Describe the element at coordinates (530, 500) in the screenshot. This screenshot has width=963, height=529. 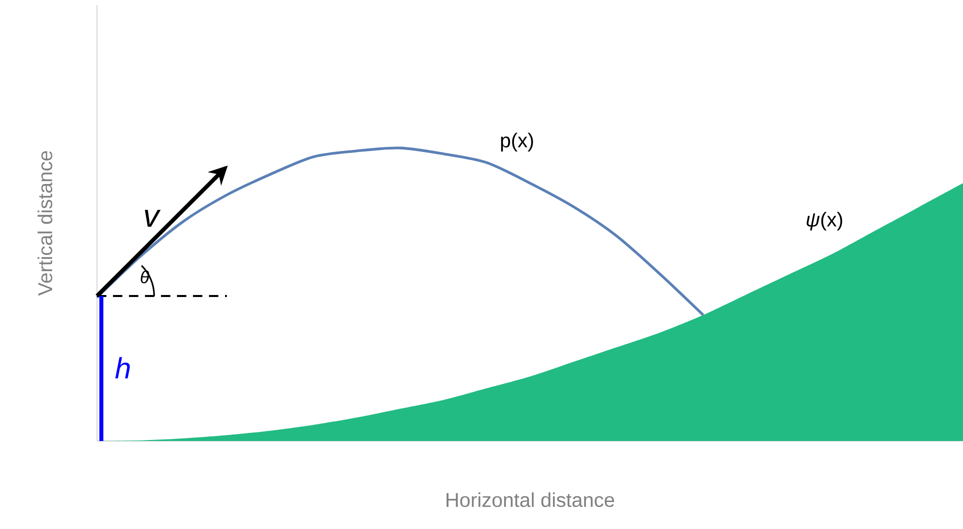
I see `x-axis-title: Horizontal distance` at that location.